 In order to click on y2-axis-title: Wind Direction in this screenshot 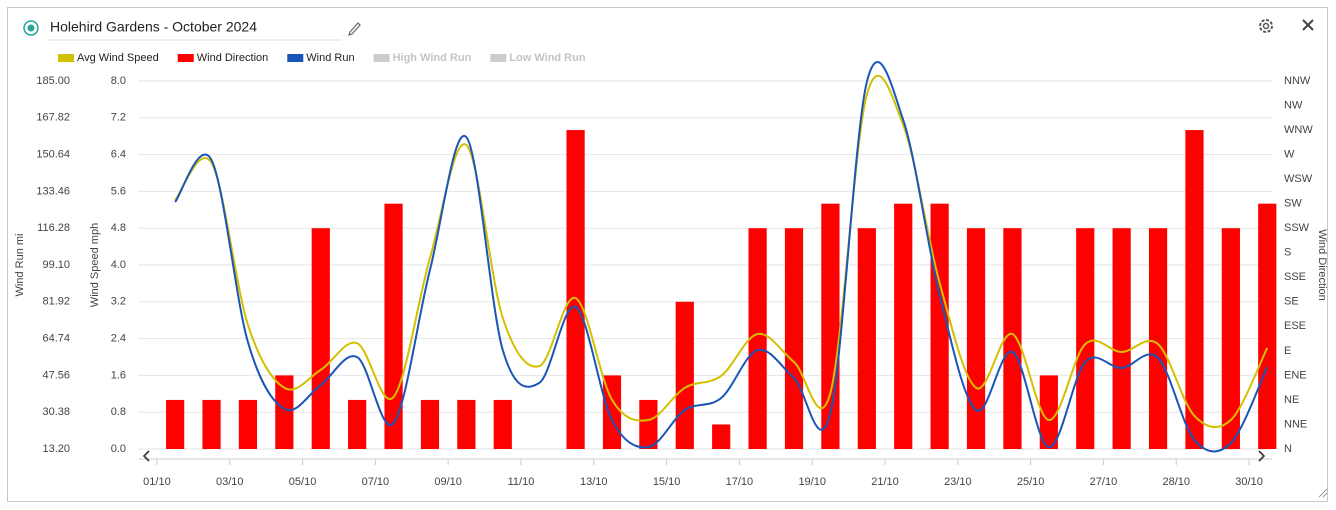, I will do `click(1322, 265)`.